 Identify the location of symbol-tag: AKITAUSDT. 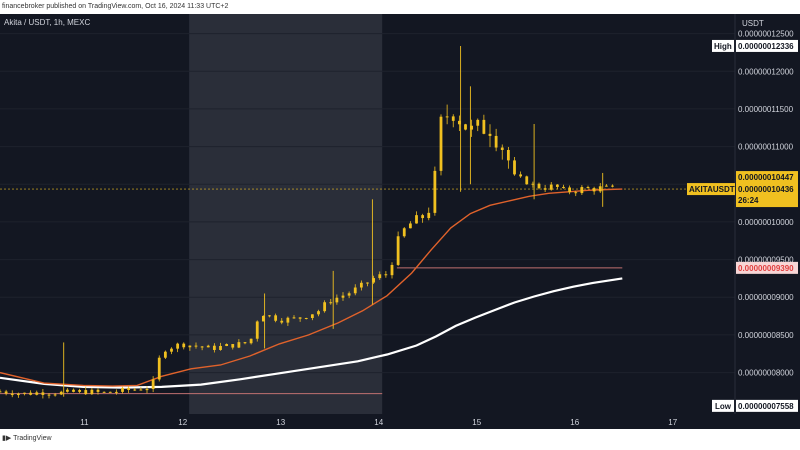
(712, 189).